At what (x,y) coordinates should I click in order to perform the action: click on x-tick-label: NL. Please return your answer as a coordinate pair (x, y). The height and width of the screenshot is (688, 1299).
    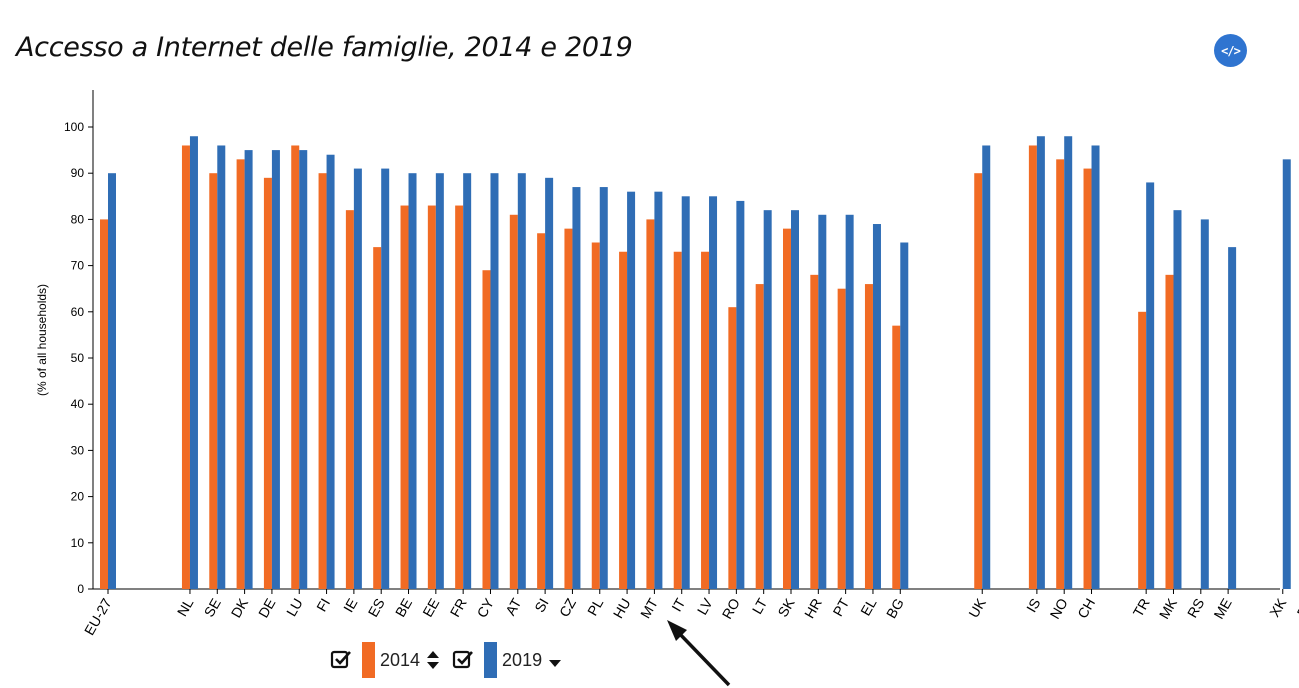
    Looking at the image, I should click on (185, 607).